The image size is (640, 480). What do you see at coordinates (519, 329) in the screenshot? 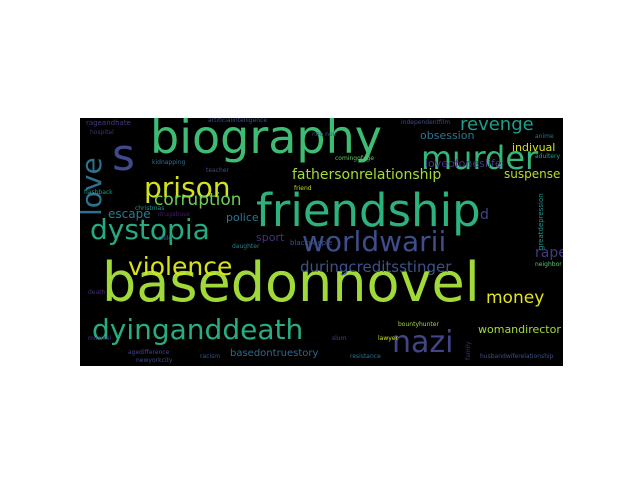
I see `word-womandirector: womandirector` at bounding box center [519, 329].